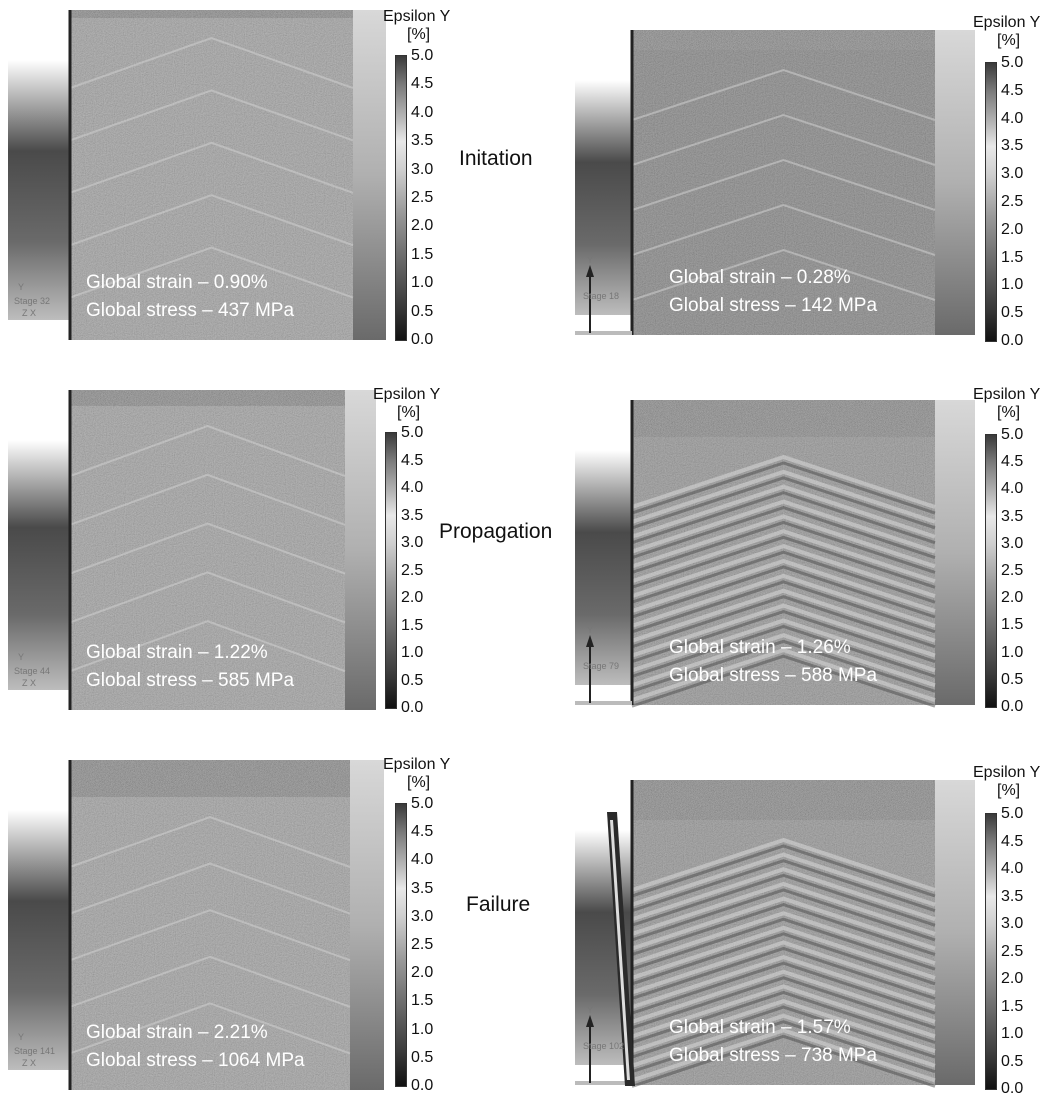 The image size is (1053, 1097). I want to click on global-strain-label: Global strain – 1.26%, so click(760, 647).